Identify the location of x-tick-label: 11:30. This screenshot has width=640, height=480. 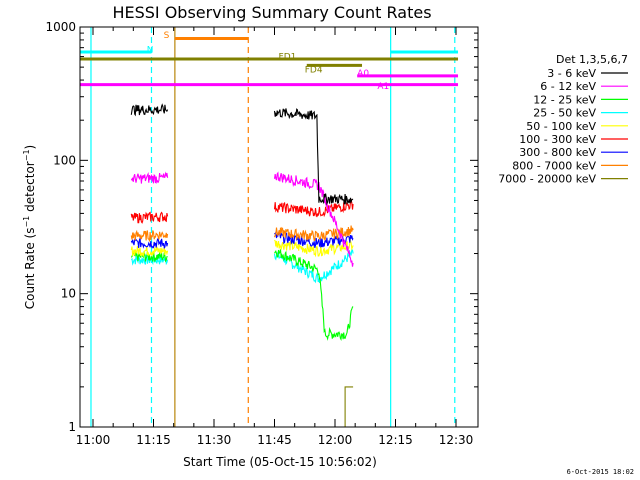
(214, 440).